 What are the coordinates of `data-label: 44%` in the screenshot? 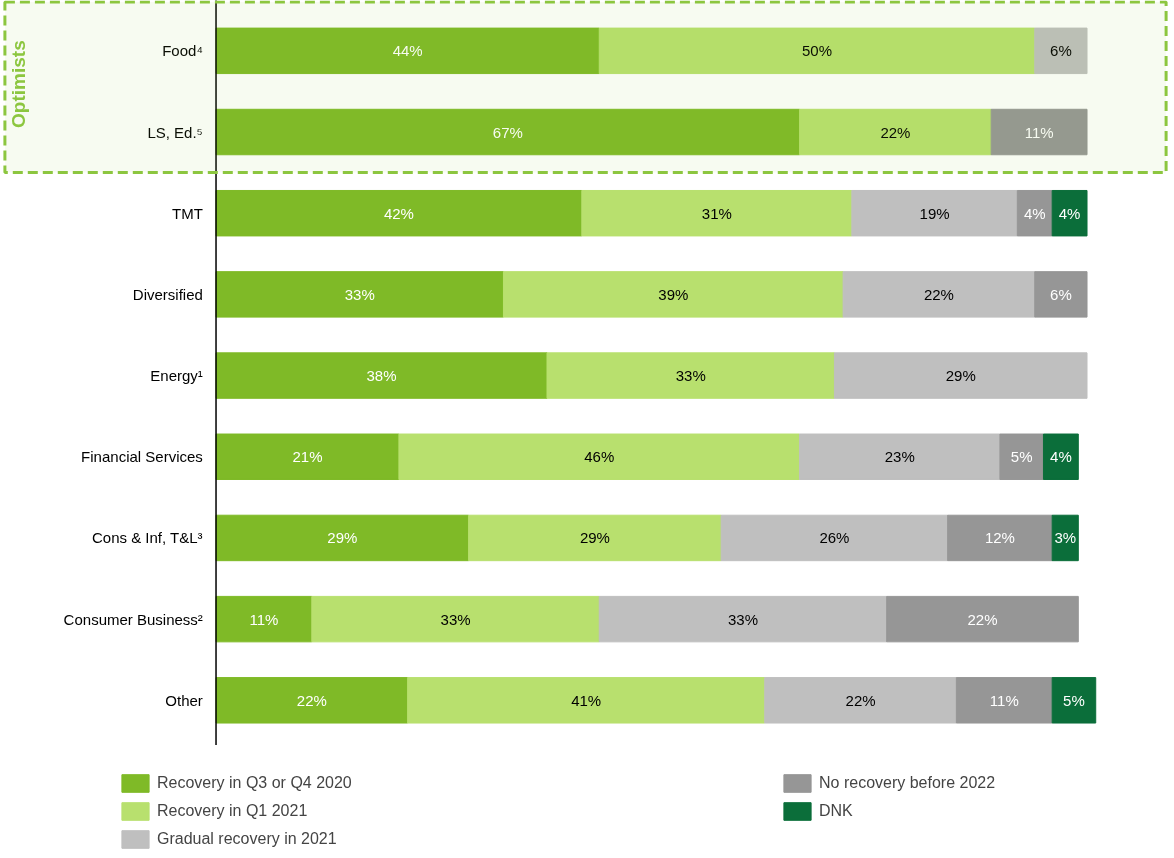 It's located at (407, 51).